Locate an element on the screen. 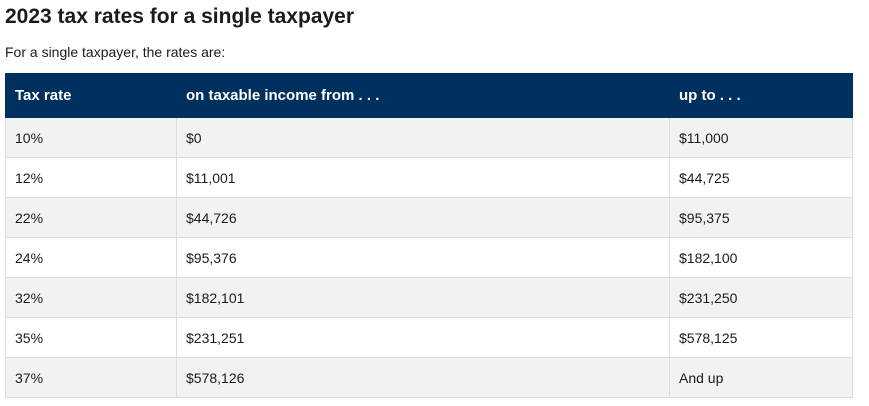  intro-text: For a single taxpayer, the rates are: is located at coordinates (115, 52).